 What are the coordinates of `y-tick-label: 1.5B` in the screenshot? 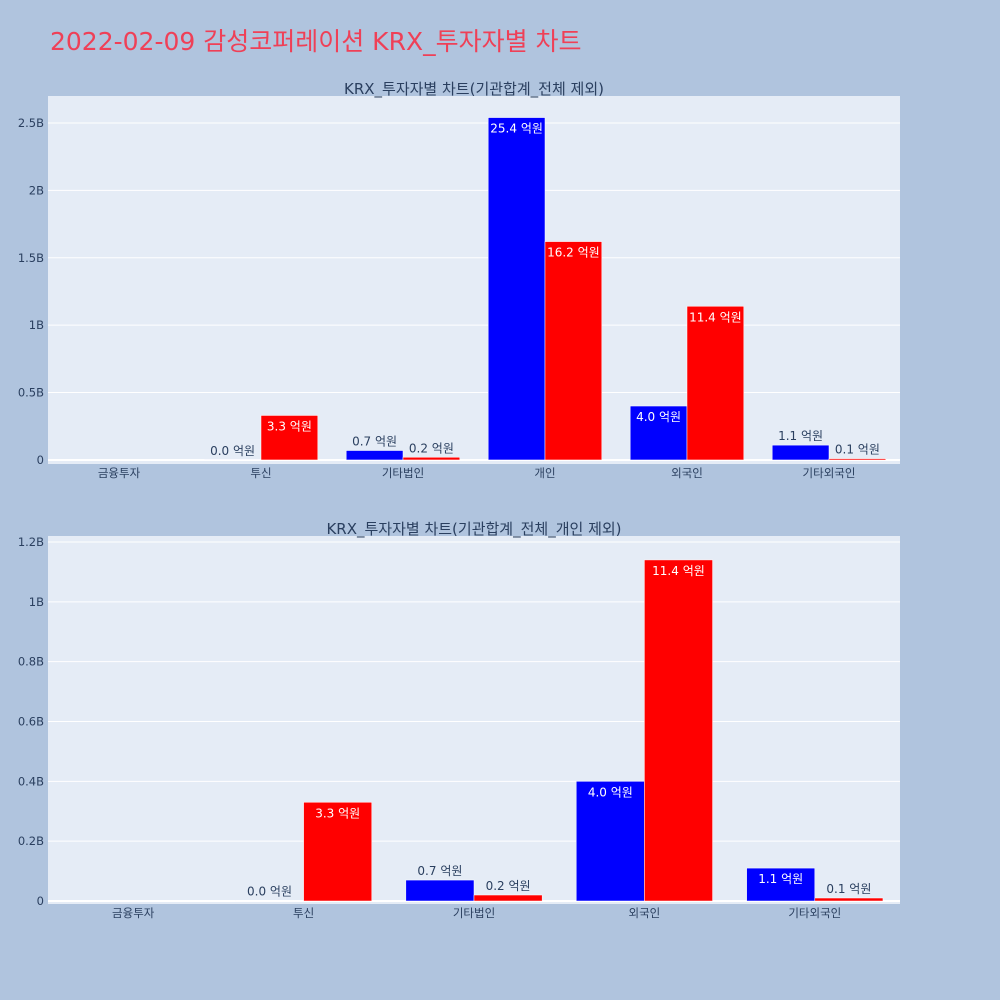 It's located at (31, 258).